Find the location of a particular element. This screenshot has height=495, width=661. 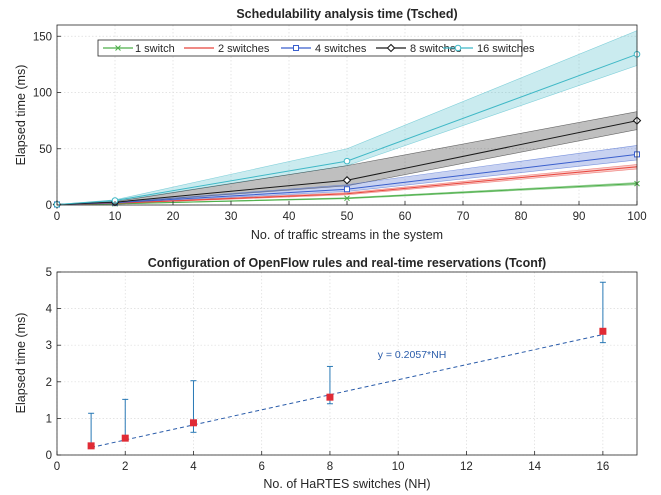

x-tick-label: 90 is located at coordinates (579, 217).